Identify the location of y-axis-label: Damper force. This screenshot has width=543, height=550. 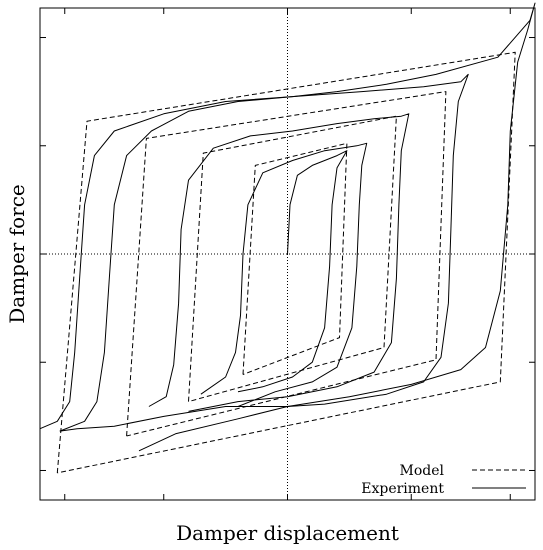
(17, 254).